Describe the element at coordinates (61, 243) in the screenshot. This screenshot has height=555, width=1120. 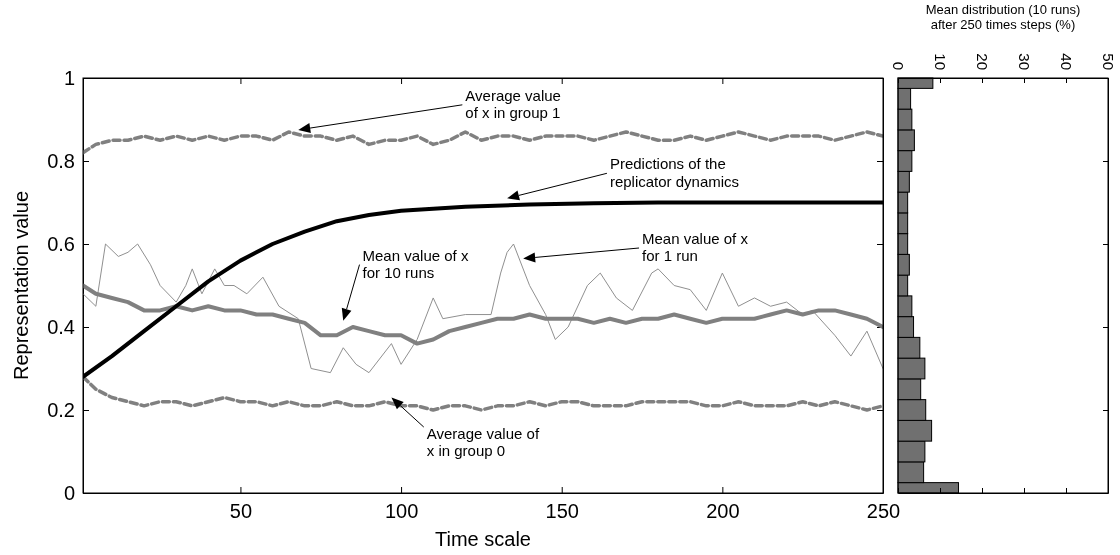
I see `y-tick-label: 0.6` at that location.